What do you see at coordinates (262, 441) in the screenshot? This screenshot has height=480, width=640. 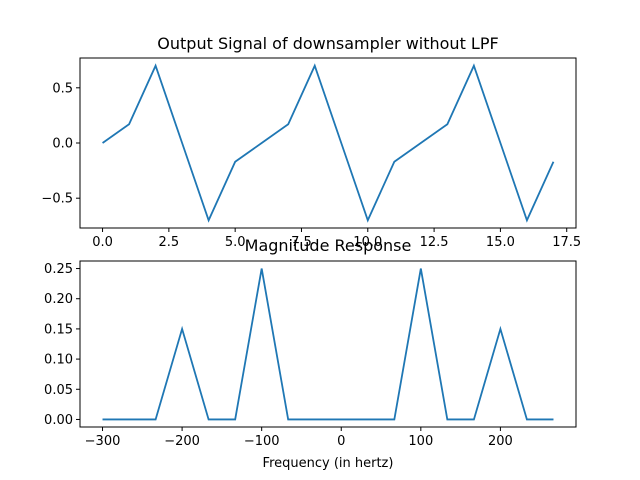 I see `magnitude-plot-xtick-label: −100` at bounding box center [262, 441].